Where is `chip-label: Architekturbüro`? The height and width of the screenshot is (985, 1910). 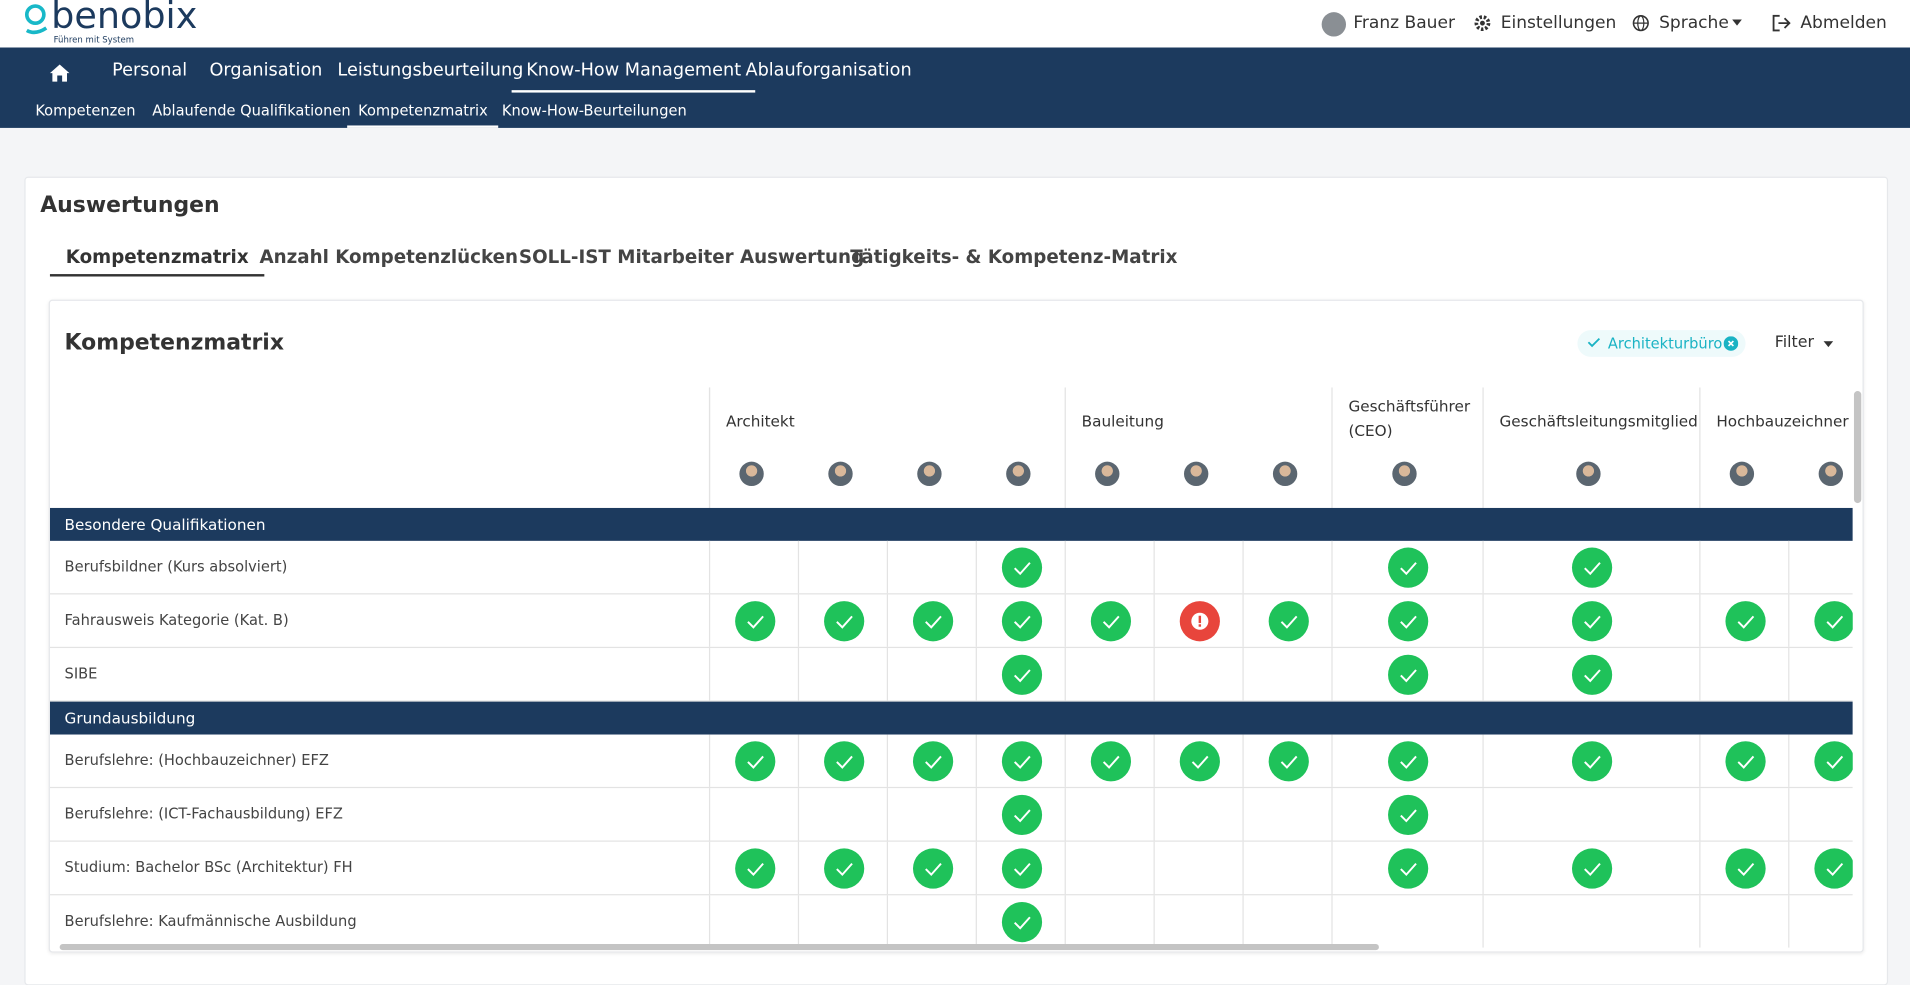 chip-label: Architekturbüro is located at coordinates (1665, 343).